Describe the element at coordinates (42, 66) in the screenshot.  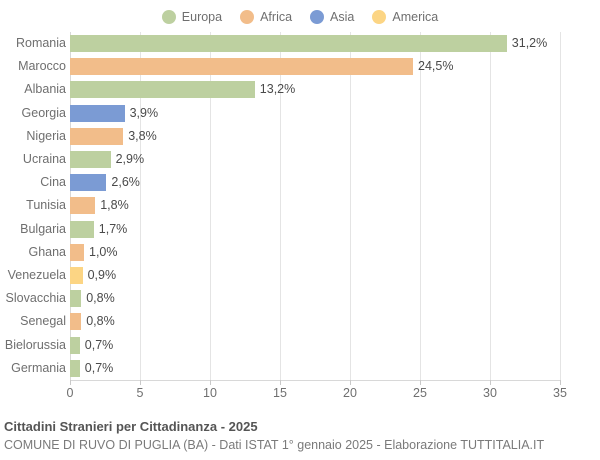
I see `category-label: Marocco` at that location.